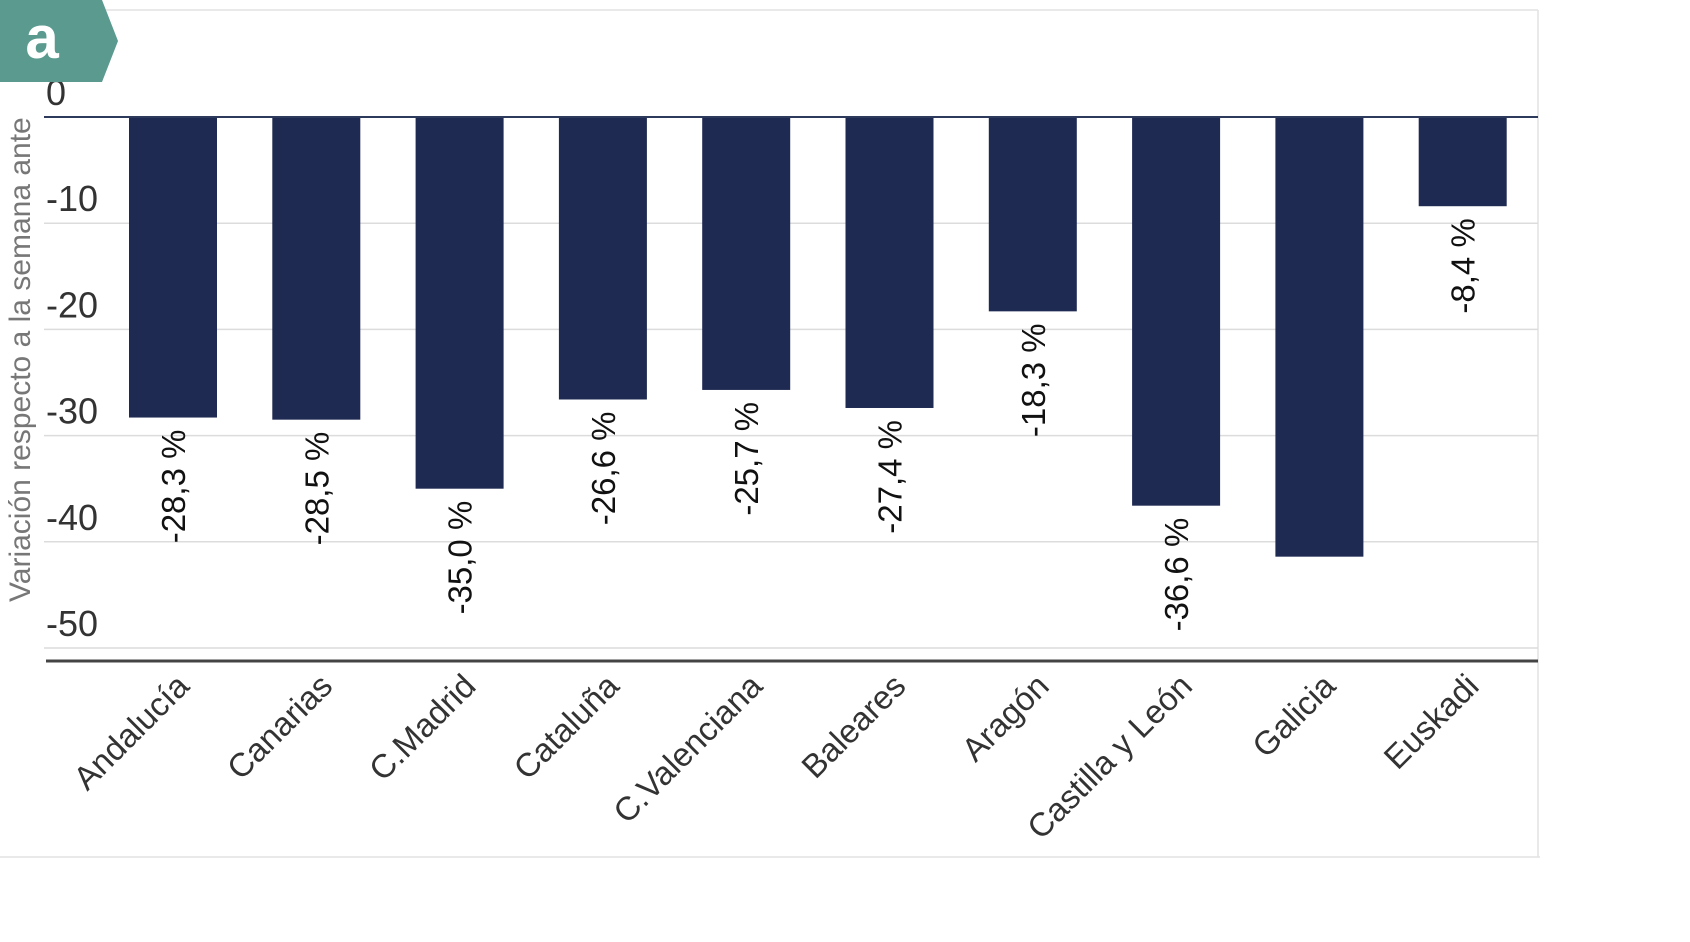  I want to click on data-label: -28,3 %, so click(173, 487).